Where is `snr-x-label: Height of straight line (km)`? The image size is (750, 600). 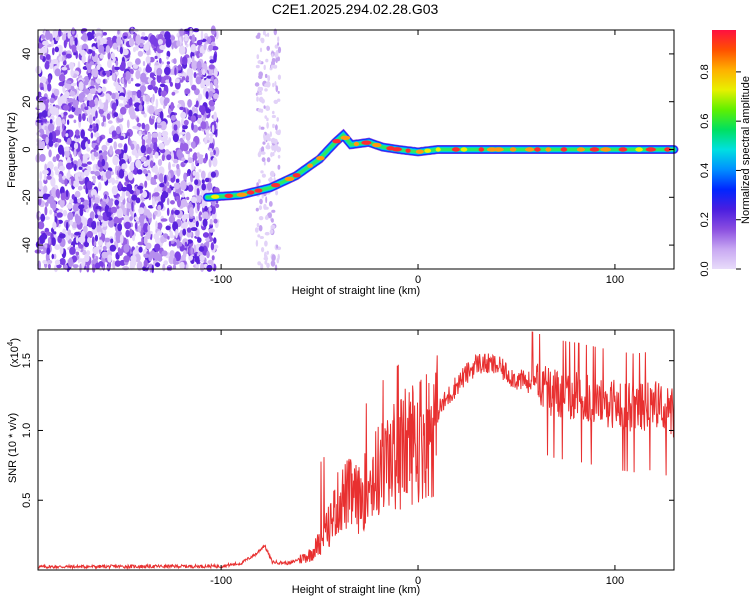 snr-x-label: Height of straight line (km) is located at coordinates (356, 590).